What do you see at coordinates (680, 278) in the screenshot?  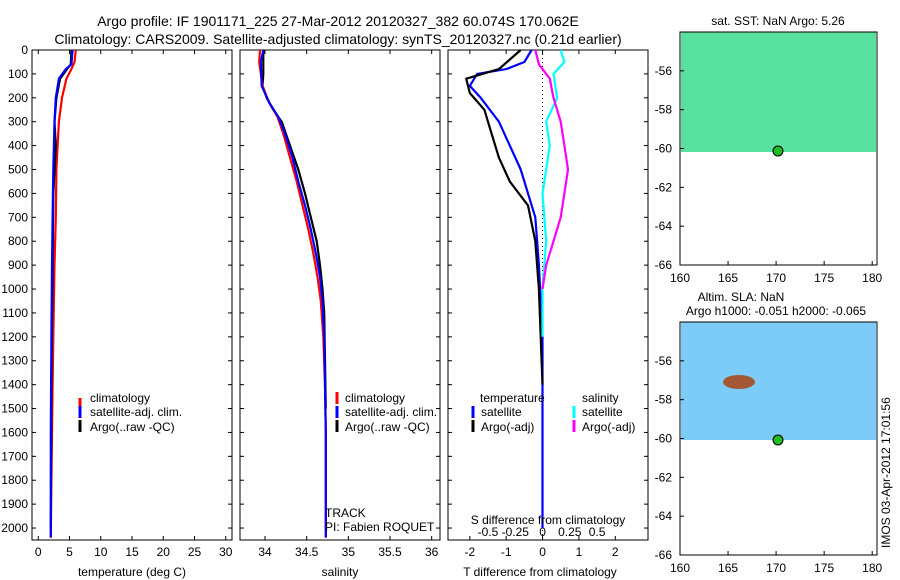 I see `x-tick-label: 160` at bounding box center [680, 278].